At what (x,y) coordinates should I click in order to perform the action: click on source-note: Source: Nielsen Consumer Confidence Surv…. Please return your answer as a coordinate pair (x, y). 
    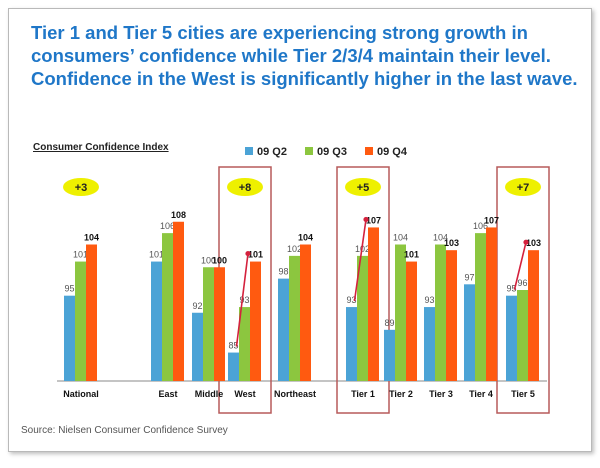
    Looking at the image, I should click on (124, 430).